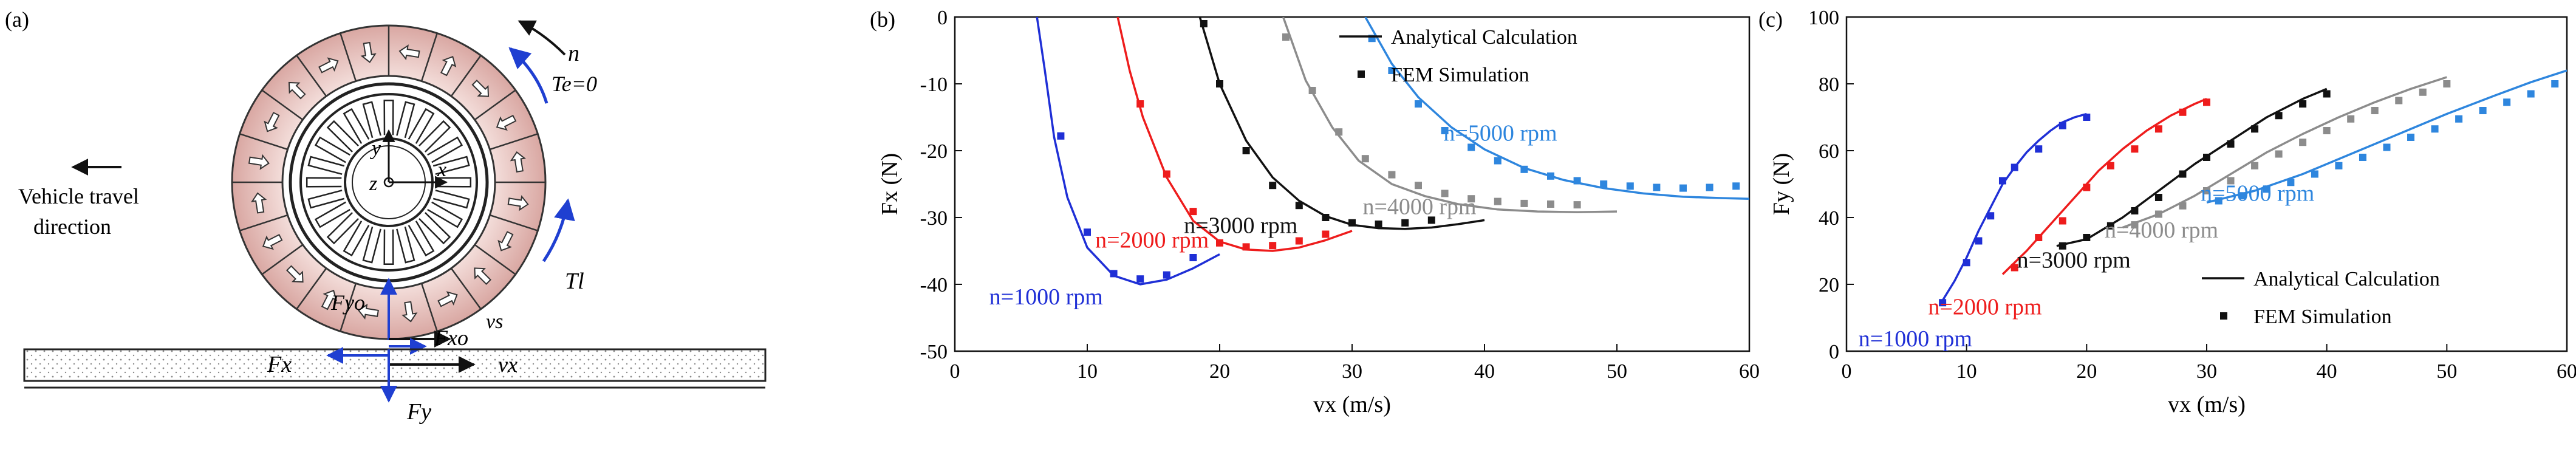  What do you see at coordinates (388, 182) in the screenshot?
I see `z-axis-dot` at bounding box center [388, 182].